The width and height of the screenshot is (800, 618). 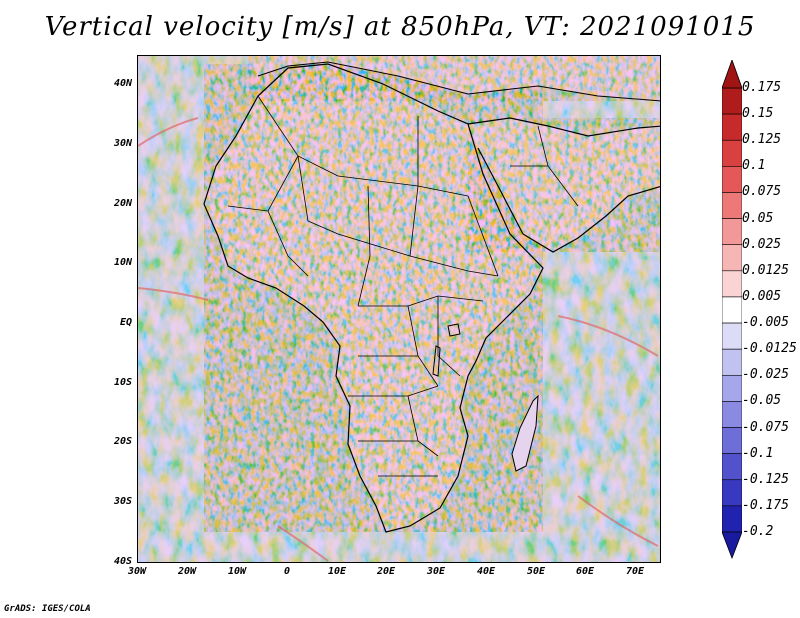 What do you see at coordinates (765, 479) in the screenshot?
I see `colorbar-label: -0.125` at bounding box center [765, 479].